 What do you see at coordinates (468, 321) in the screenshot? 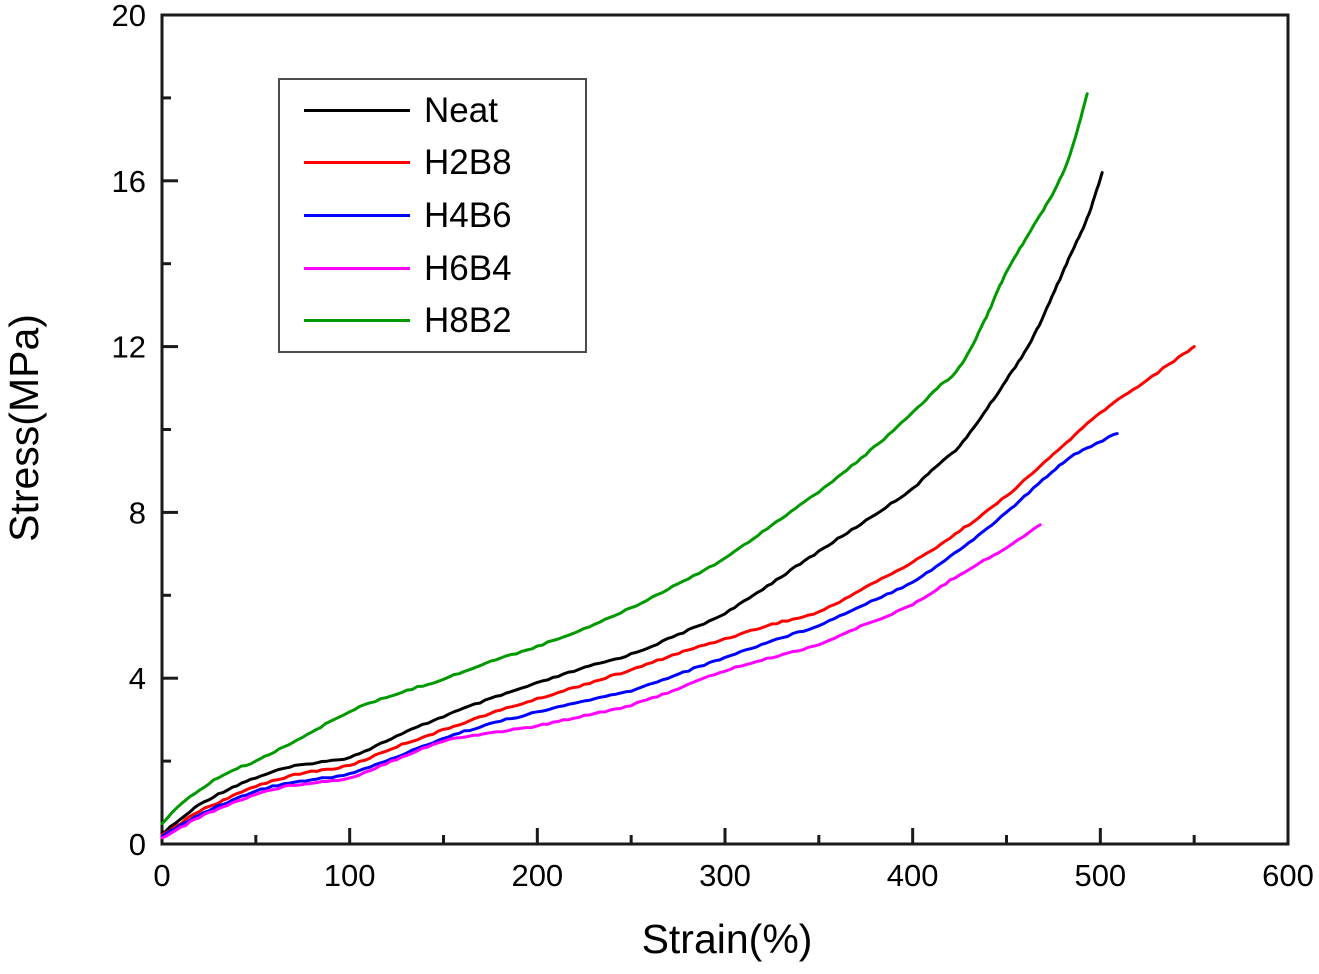
I see `legend-label-h8b2: H8B2` at bounding box center [468, 321].